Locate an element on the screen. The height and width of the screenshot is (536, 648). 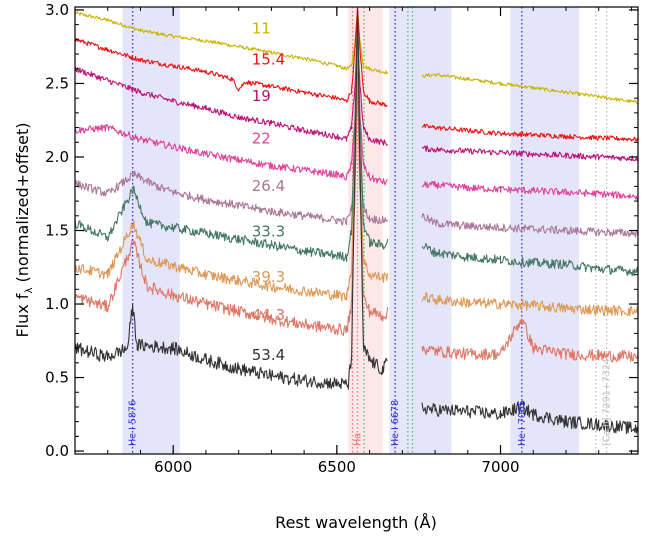
x-axis-label: Rest wavelength (Å) is located at coordinates (356, 522).